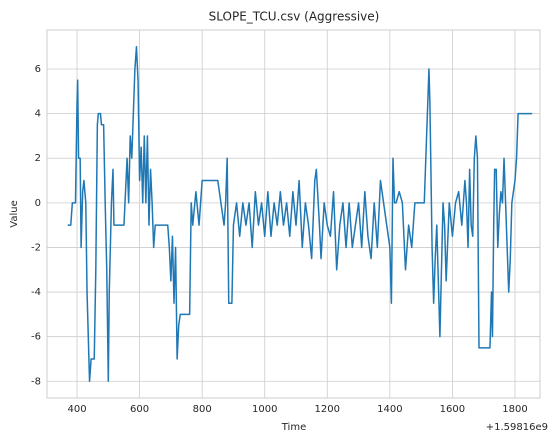  I want to click on x-tick-label: 1600, so click(452, 409).